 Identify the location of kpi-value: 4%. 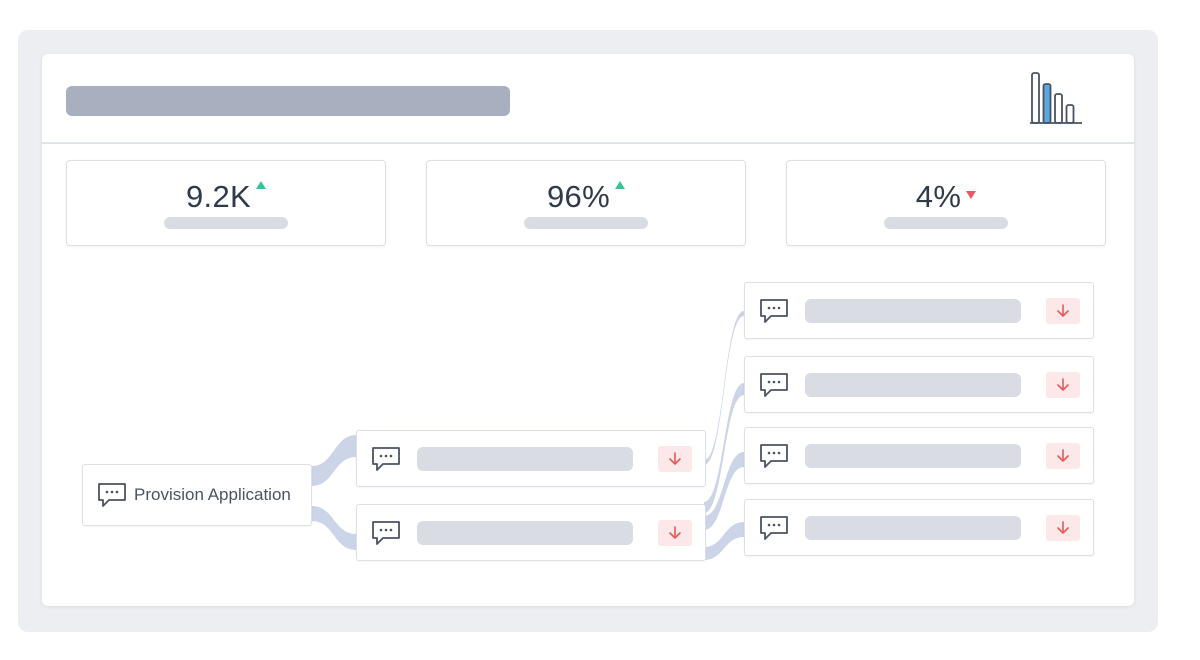
(938, 196).